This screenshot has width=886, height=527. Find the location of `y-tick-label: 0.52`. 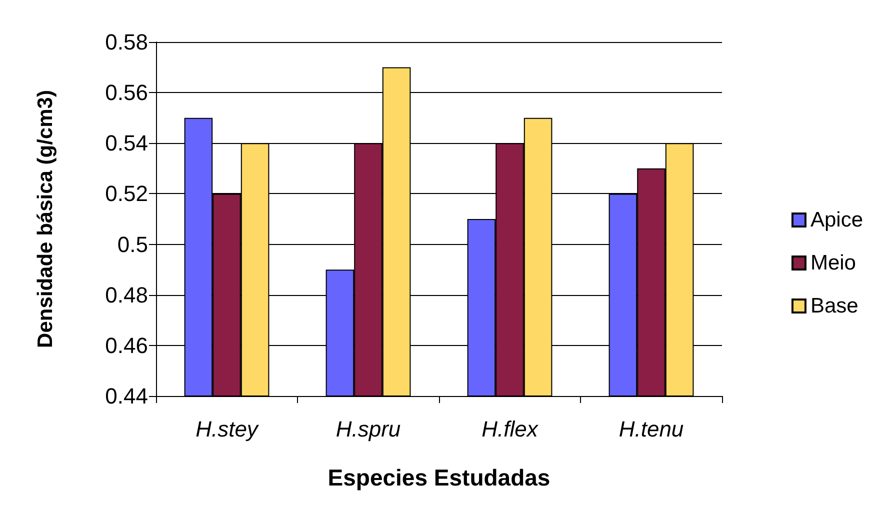

y-tick-label: 0.52 is located at coordinates (126, 193).